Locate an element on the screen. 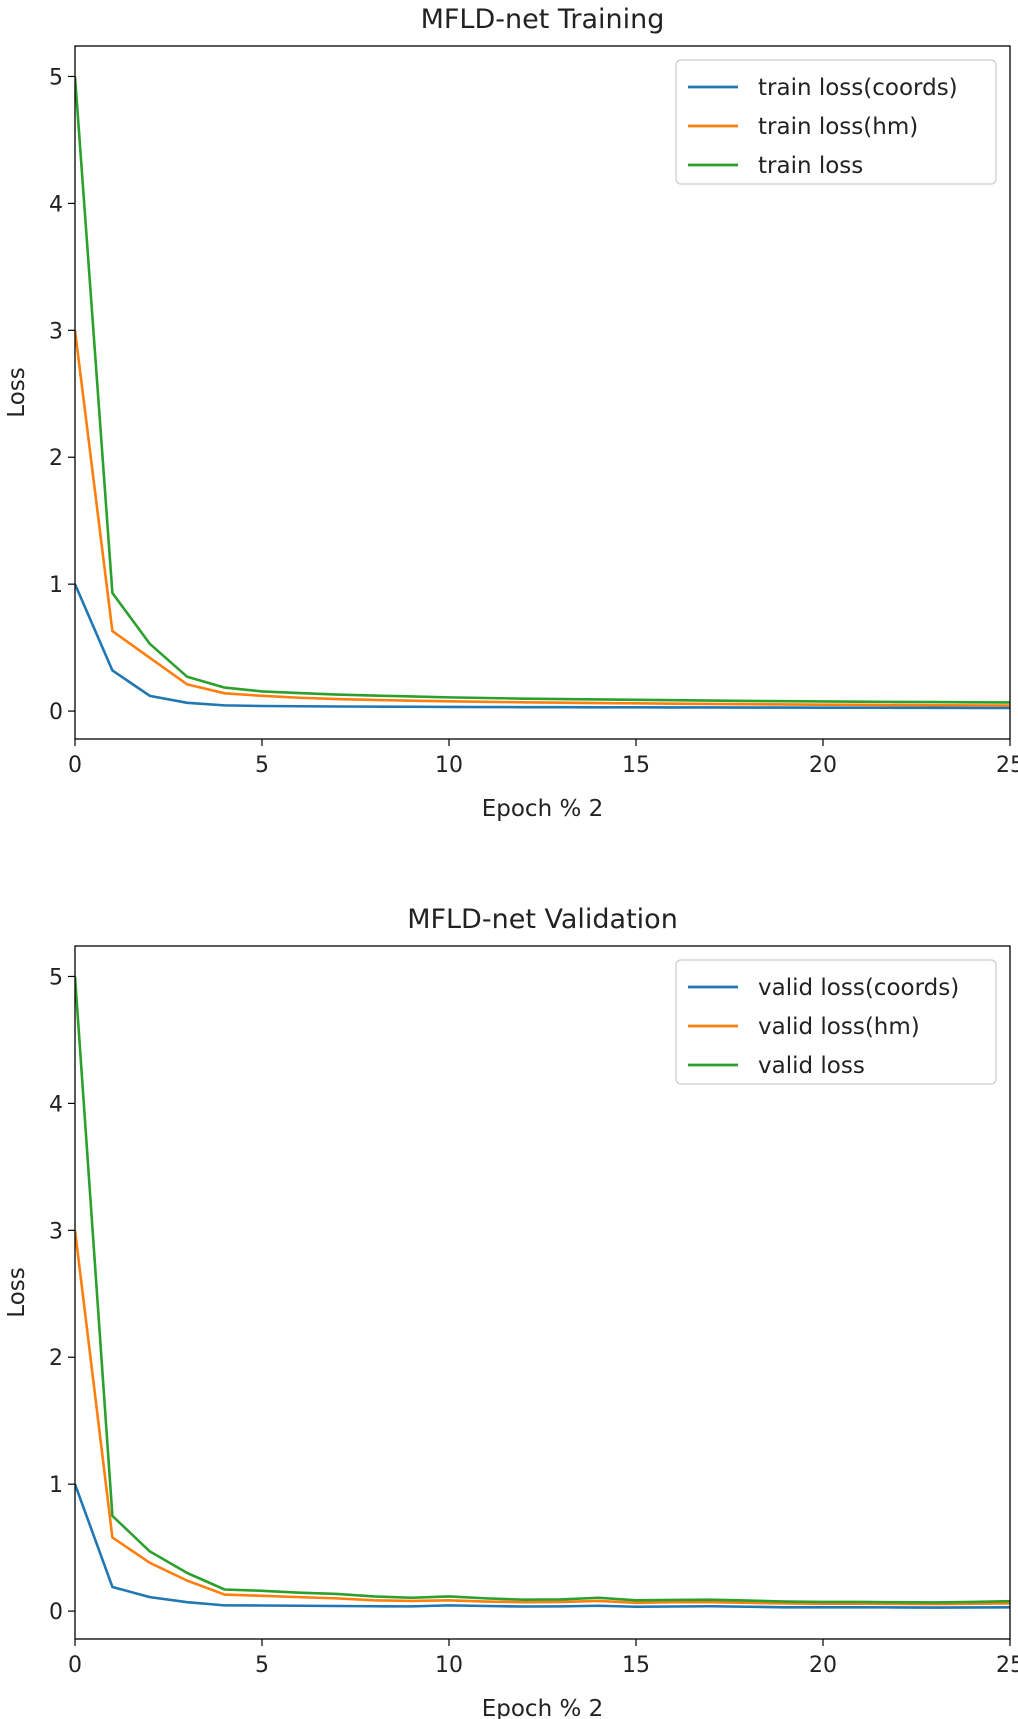  legend-label-1: valid loss(coords) is located at coordinates (858, 988).